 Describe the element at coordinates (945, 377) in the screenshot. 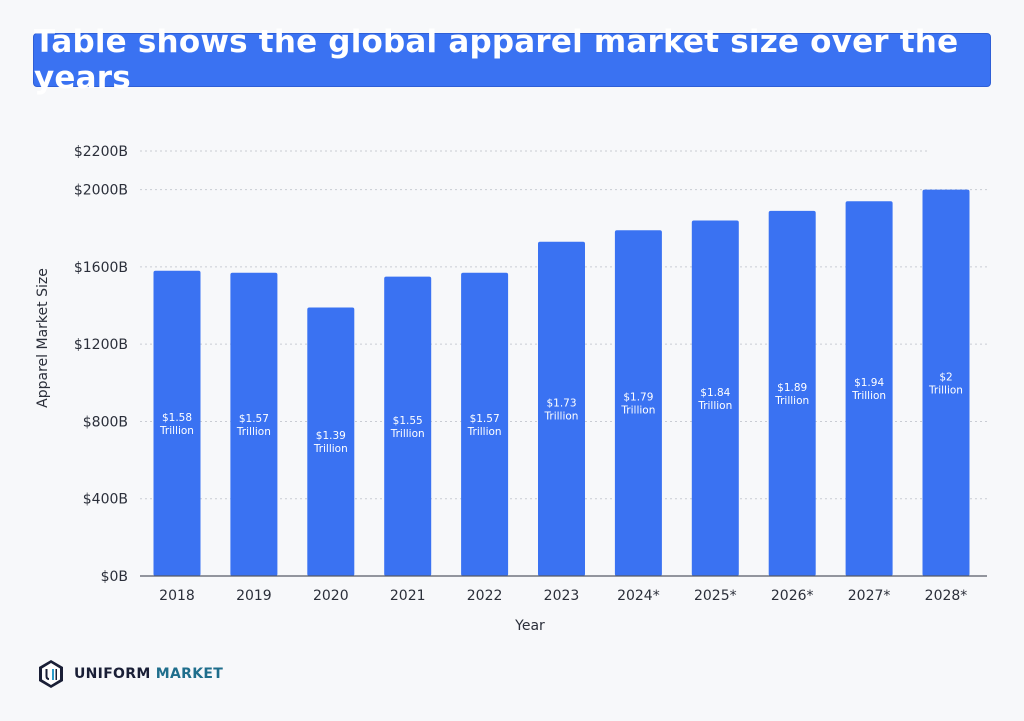

I see `bar-data-label: $2` at that location.